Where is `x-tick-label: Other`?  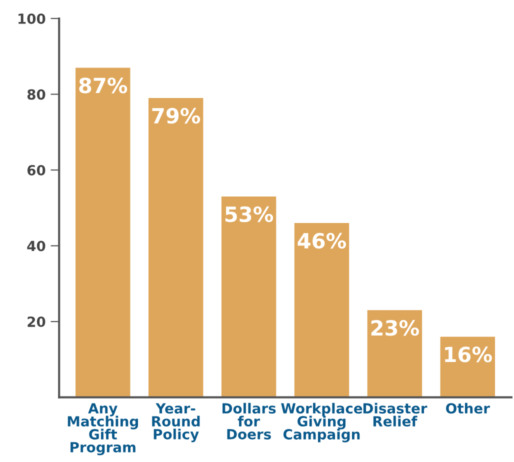
x-tick-label: Other is located at coordinates (468, 408).